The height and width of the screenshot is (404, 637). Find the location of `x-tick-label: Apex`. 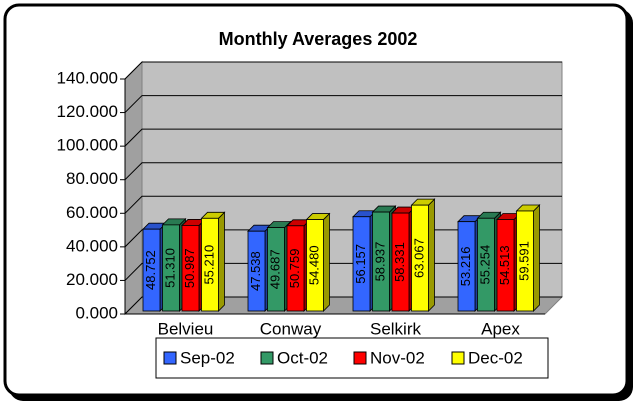

x-tick-label: Apex is located at coordinates (500, 328).